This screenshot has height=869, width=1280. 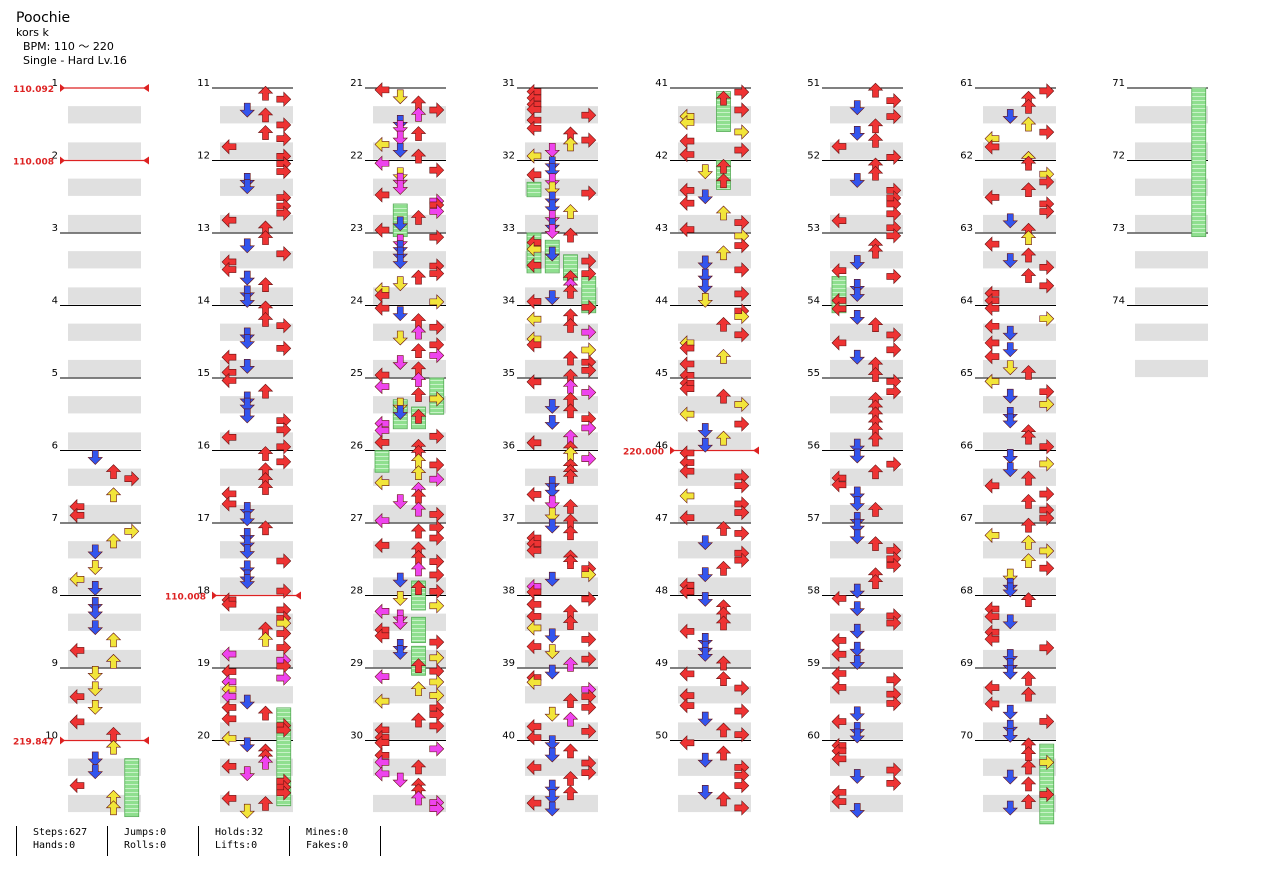 I want to click on measure-number: 11, so click(x=203, y=83).